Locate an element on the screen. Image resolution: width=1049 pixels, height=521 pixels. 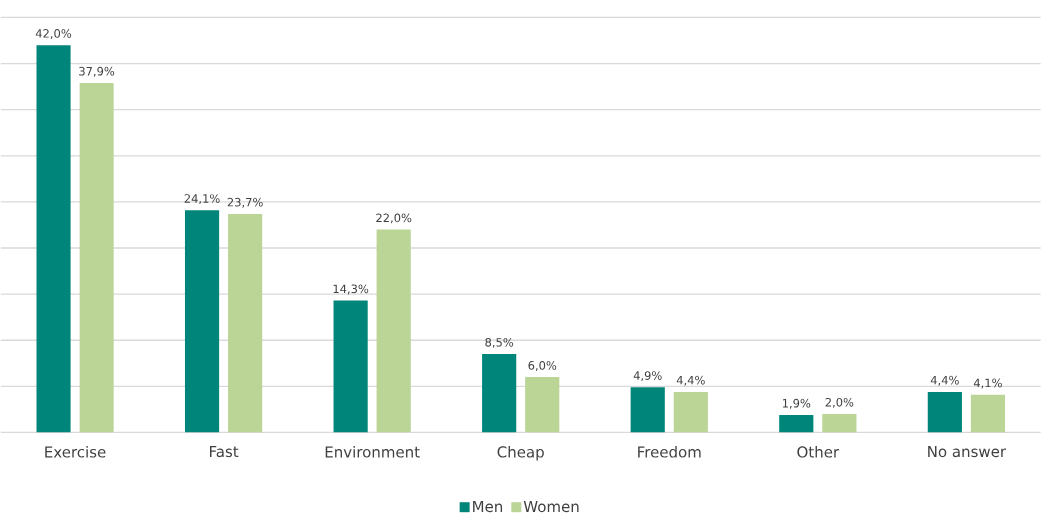
data-label: 22,0% is located at coordinates (394, 218).